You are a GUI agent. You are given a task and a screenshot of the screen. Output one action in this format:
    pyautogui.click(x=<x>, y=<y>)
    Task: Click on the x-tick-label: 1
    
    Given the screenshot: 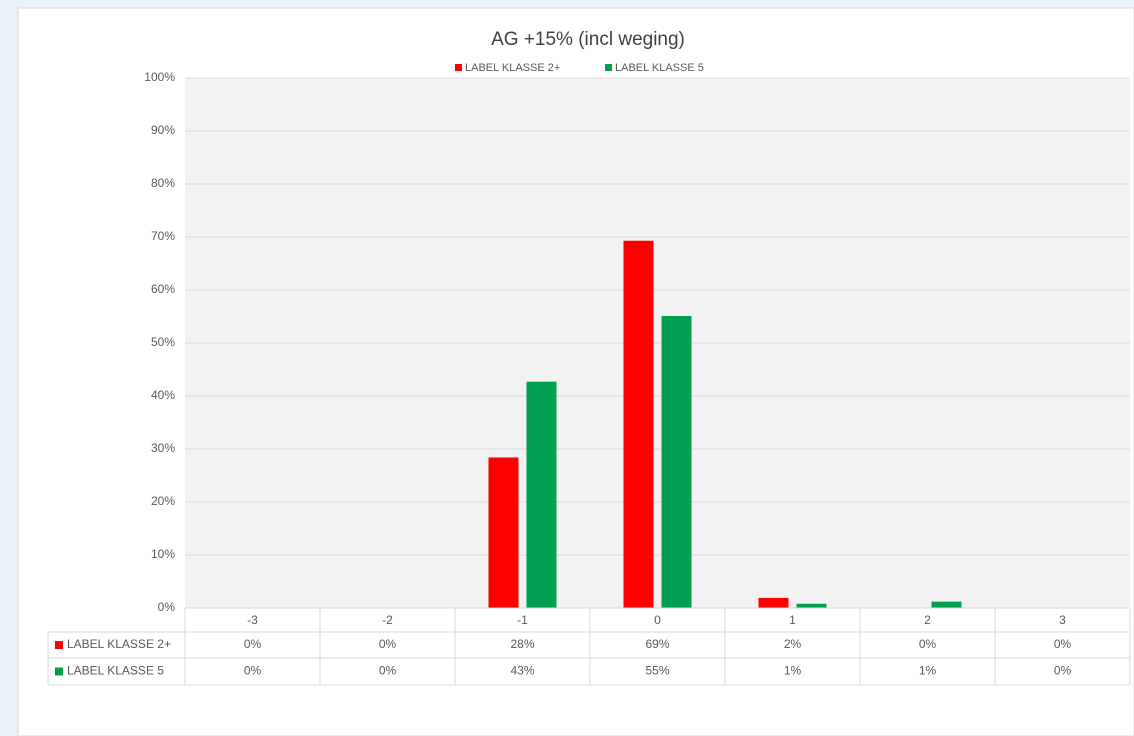 What is the action you would take?
    pyautogui.click(x=792, y=620)
    